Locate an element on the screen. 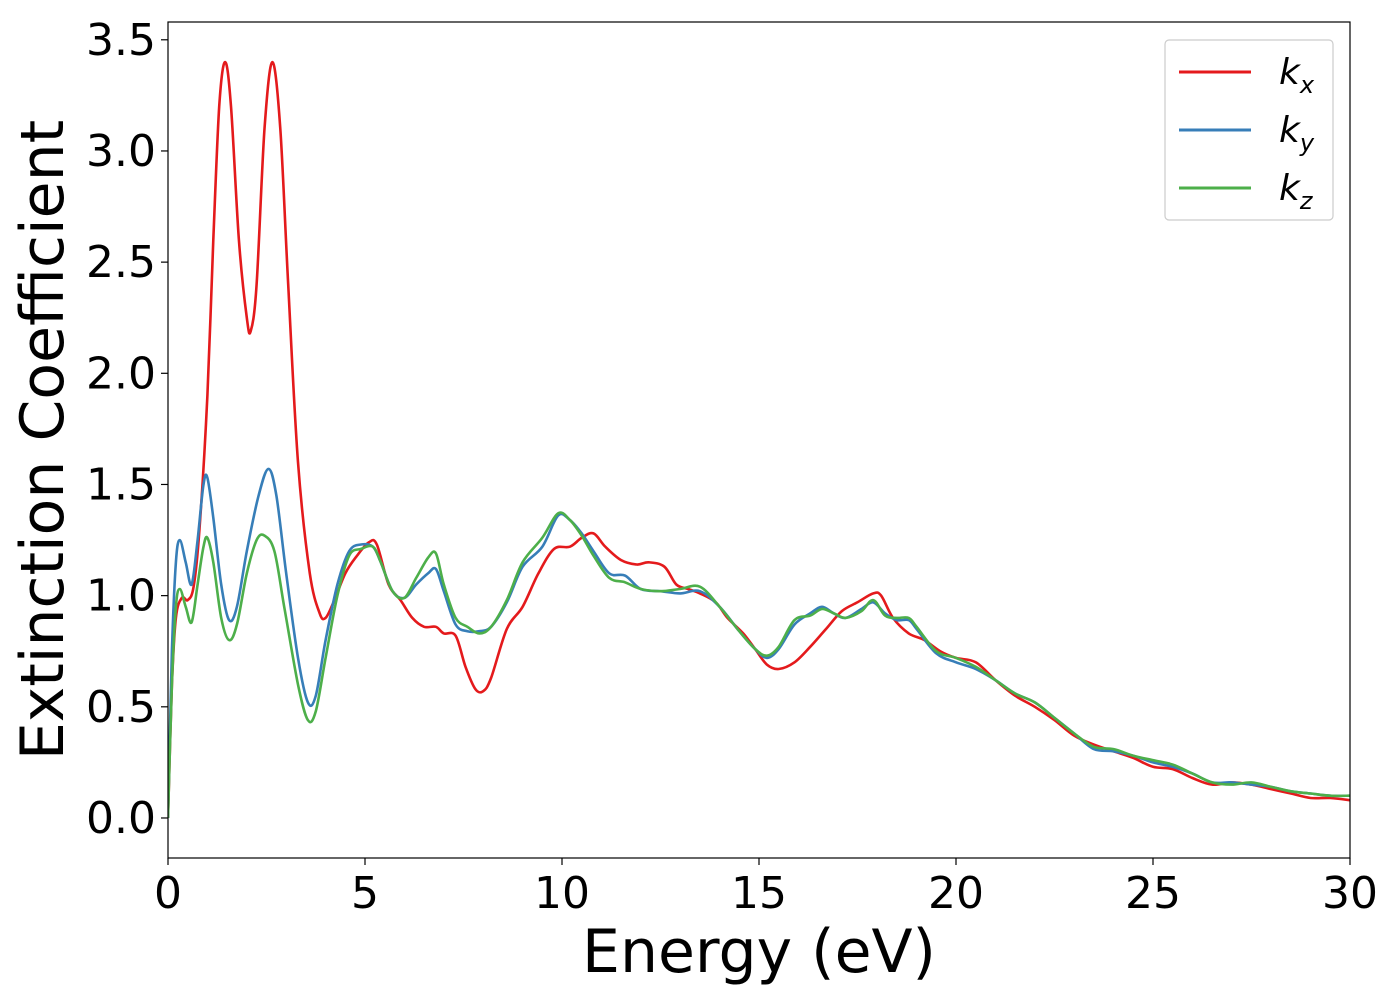  legend: kx ky kz is located at coordinates (1249, 130).